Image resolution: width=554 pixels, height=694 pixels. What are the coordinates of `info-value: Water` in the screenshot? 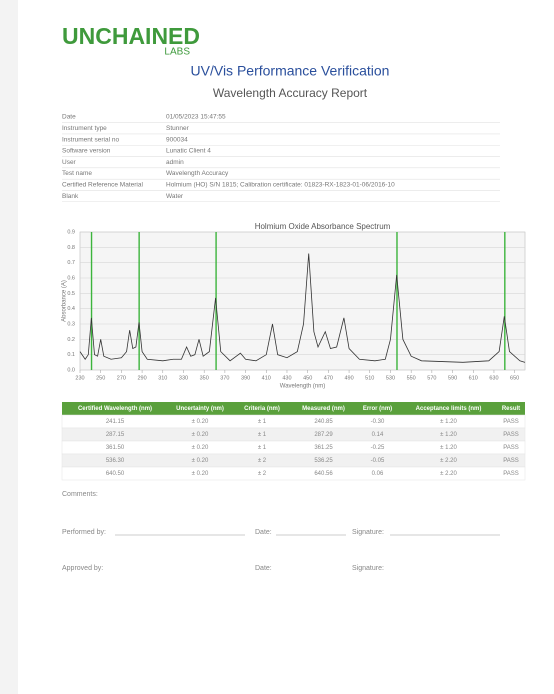 It's located at (175, 196).